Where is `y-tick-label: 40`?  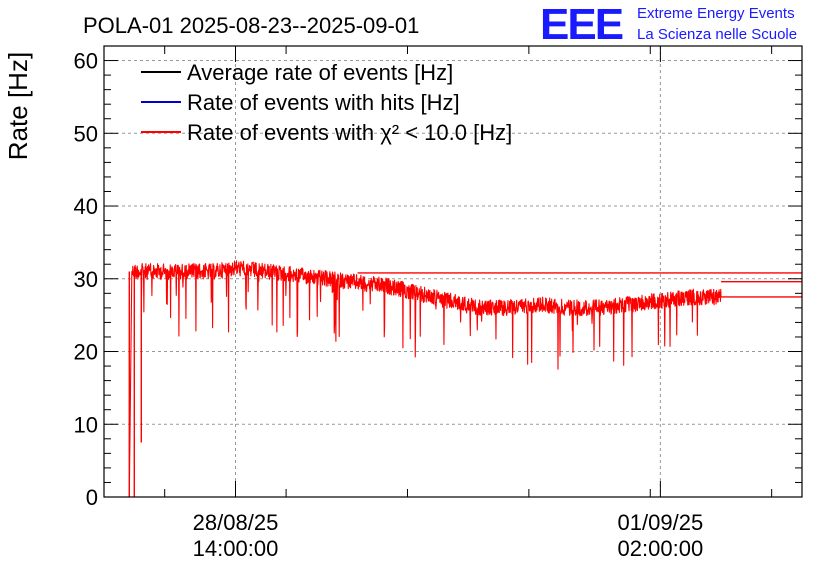
y-tick-label: 40 is located at coordinates (86, 206).